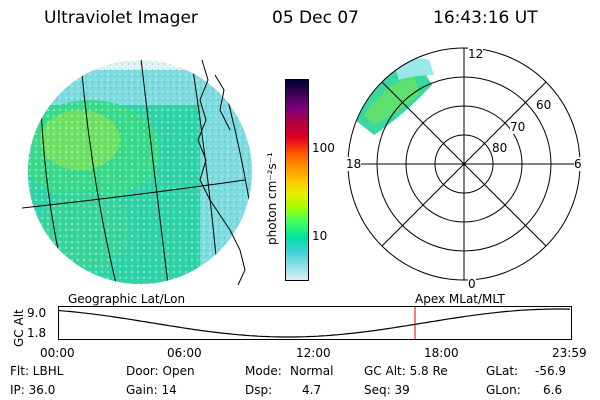 This screenshot has width=600, height=400. Describe the element at coordinates (37, 333) in the screenshot. I see `alt-ytick-min: 1.8` at that location.